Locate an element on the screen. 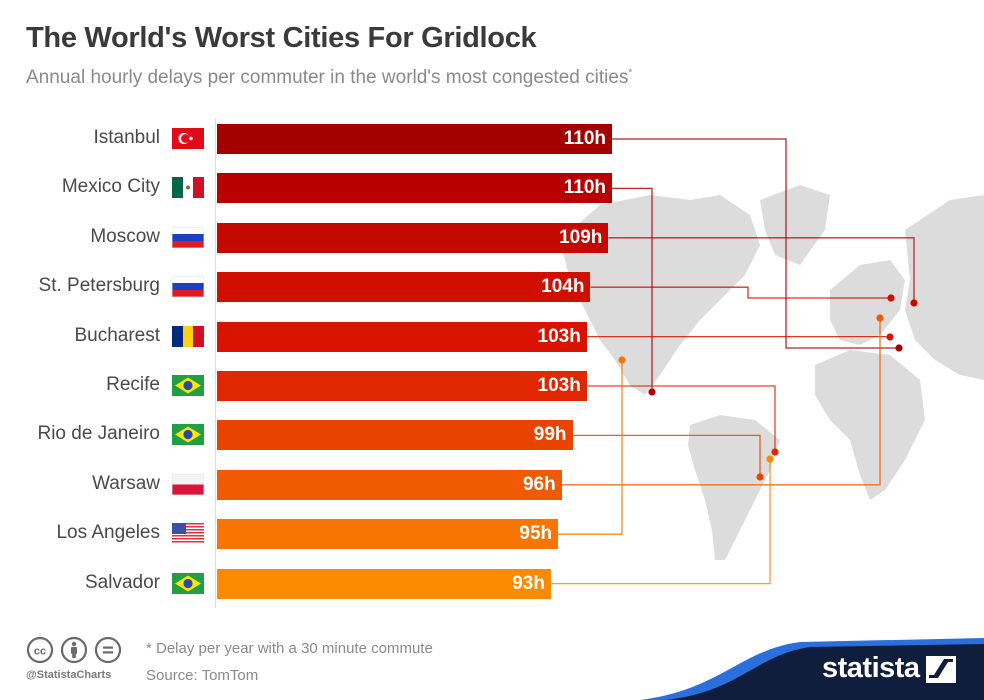 The width and height of the screenshot is (984, 700). romania-flag-icon is located at coordinates (188, 336).